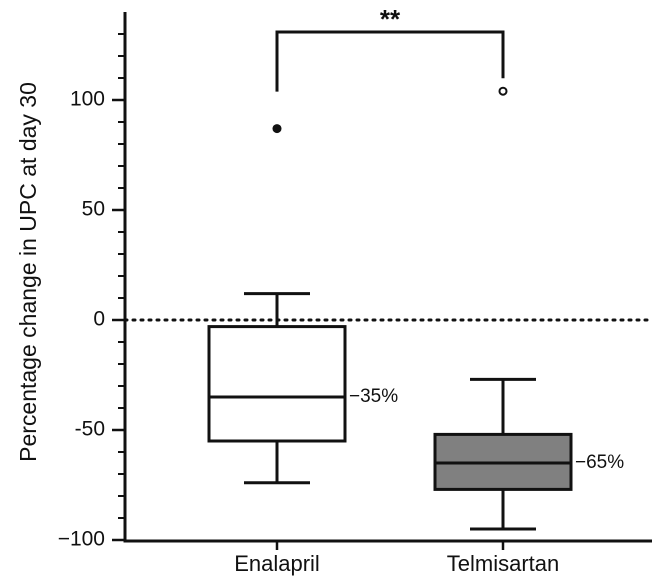  What do you see at coordinates (503, 563) in the screenshot?
I see `x-category-label: Telmisartan` at bounding box center [503, 563].